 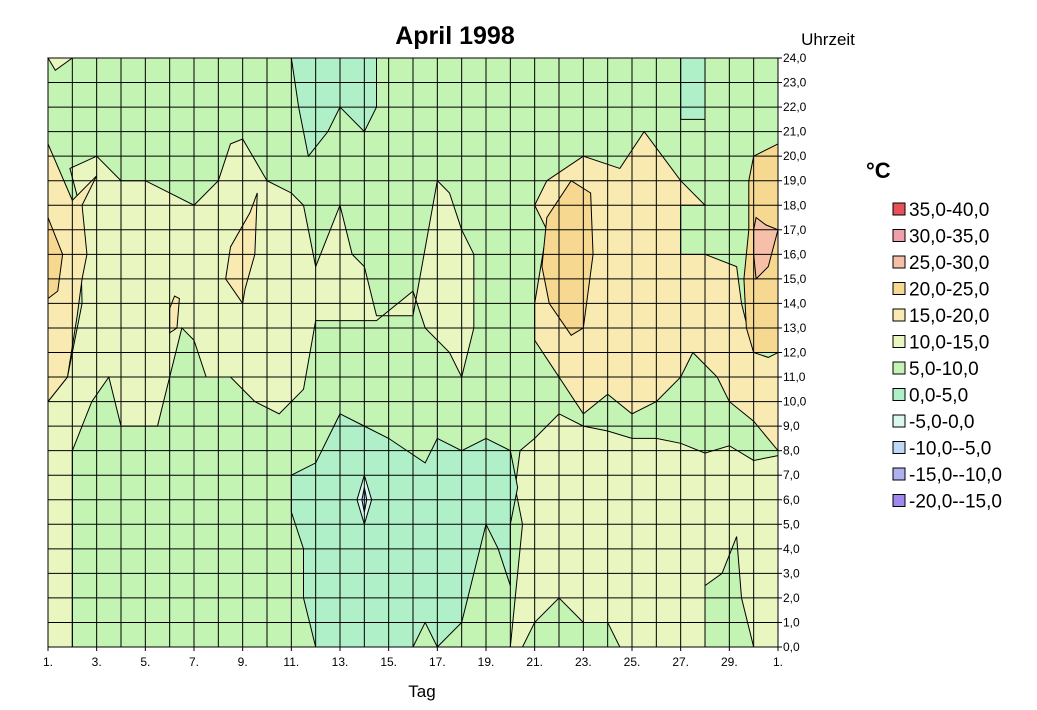 What do you see at coordinates (949, 237) in the screenshot?
I see `legend-label: 30,0-35,0` at bounding box center [949, 237].